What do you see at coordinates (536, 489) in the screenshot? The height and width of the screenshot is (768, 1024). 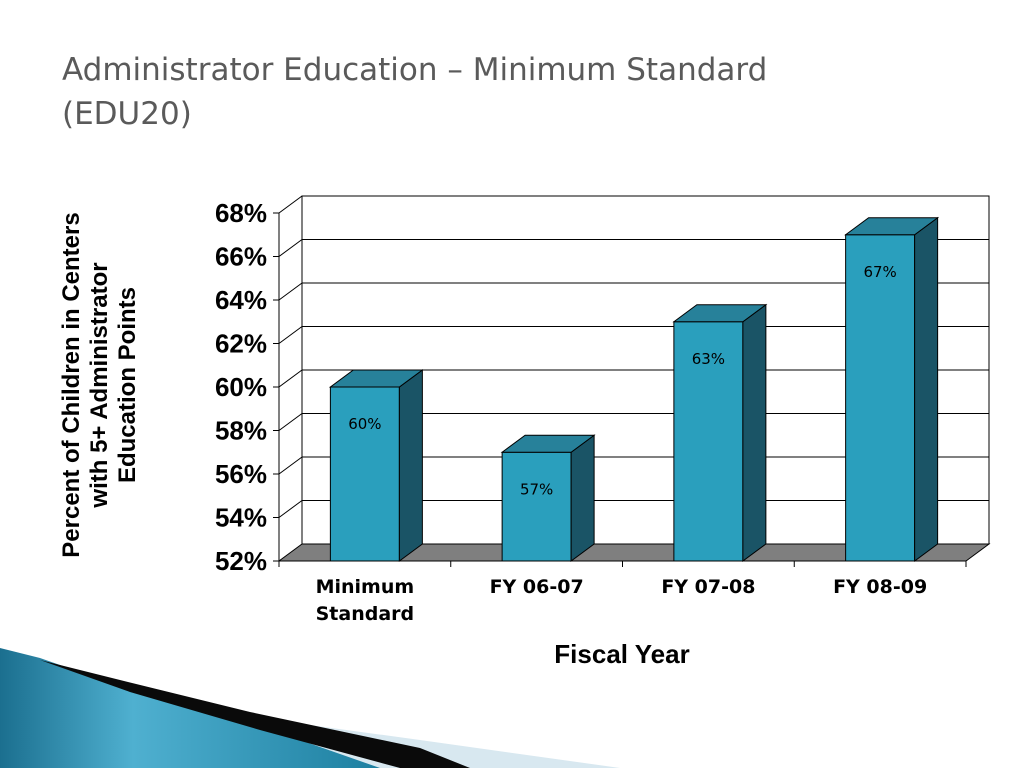 I see `data-label: 57%` at bounding box center [536, 489].